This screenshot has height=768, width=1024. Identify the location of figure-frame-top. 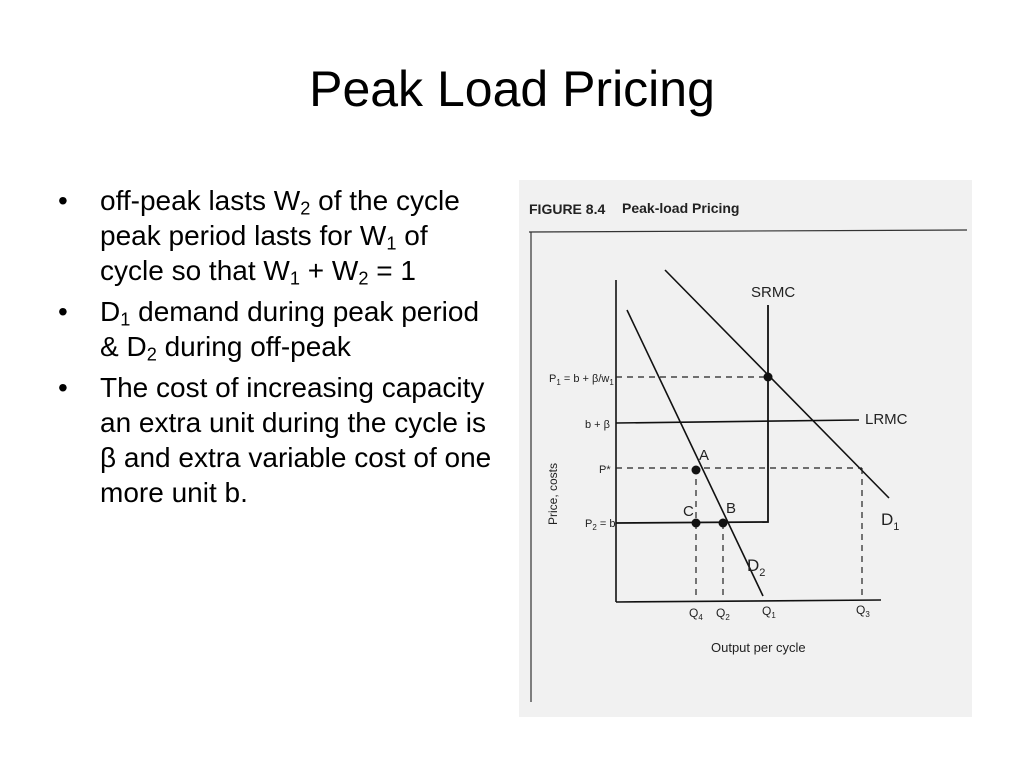
(748, 231).